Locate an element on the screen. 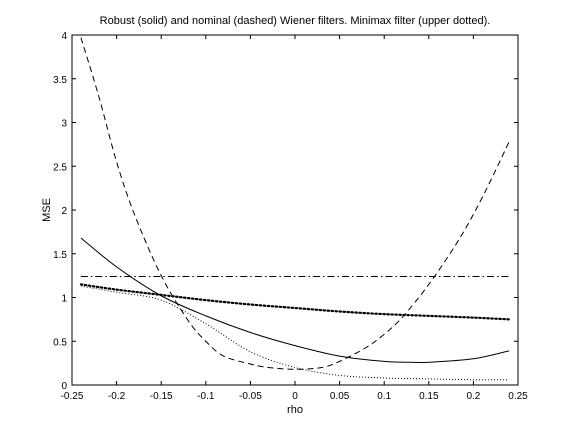 The height and width of the screenshot is (431, 576). y-tick-label: 2 is located at coordinates (64, 211).